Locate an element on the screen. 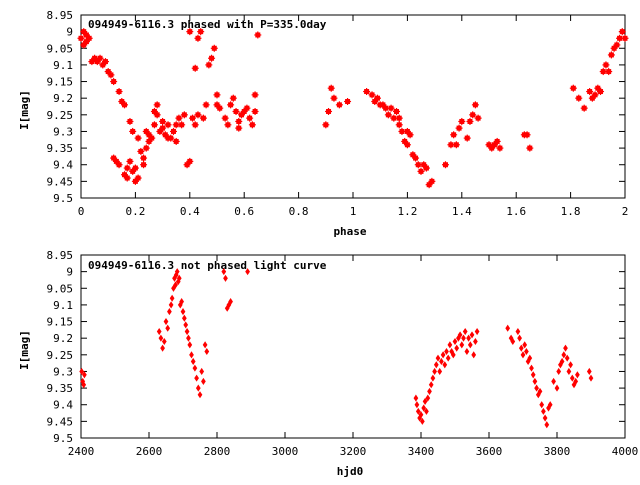 This screenshot has height=485, width=640. x-axis-label: phase is located at coordinates (349, 231).